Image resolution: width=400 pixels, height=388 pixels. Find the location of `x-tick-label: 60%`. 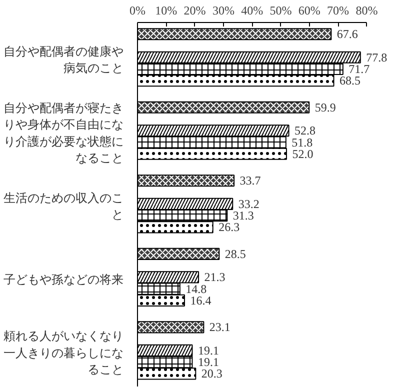

x-tick-label: 60% is located at coordinates (309, 11).